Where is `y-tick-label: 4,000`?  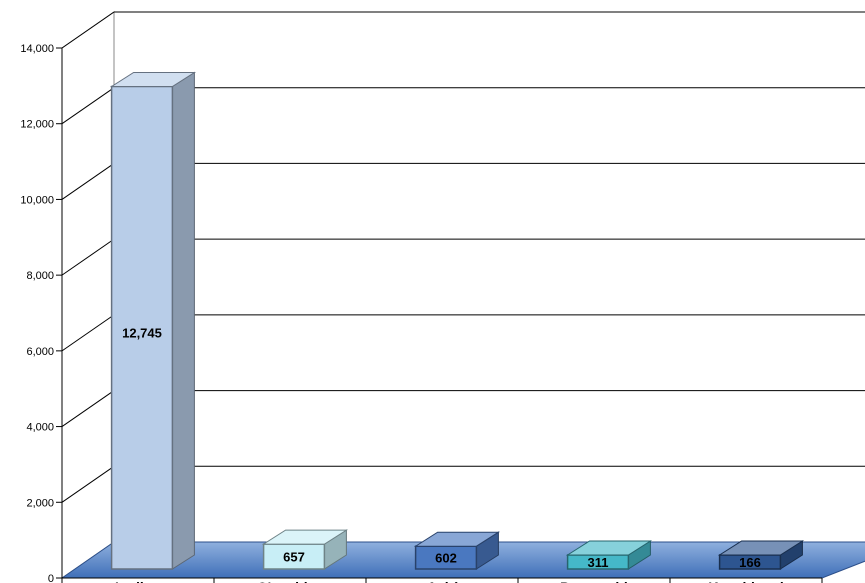 y-tick-label: 4,000 is located at coordinates (40, 428).